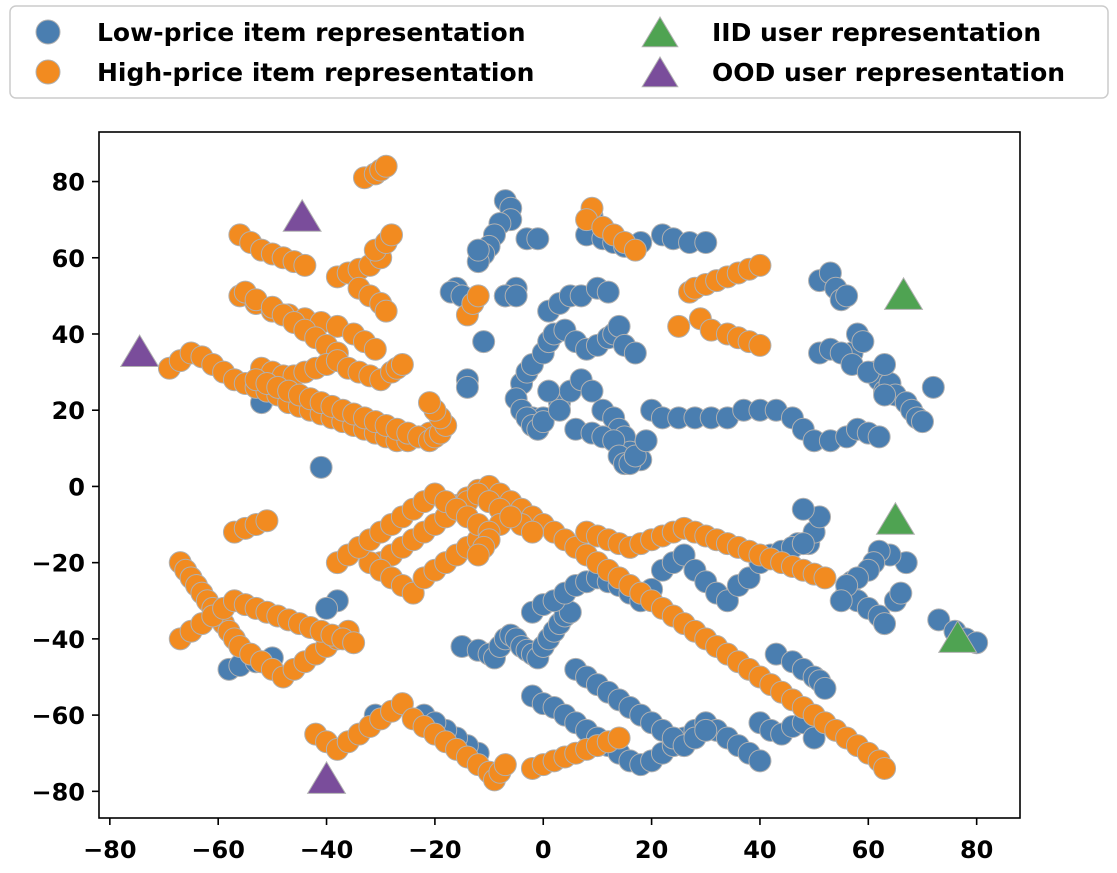  Describe the element at coordinates (68, 183) in the screenshot. I see `y-tick-label: 80` at that location.